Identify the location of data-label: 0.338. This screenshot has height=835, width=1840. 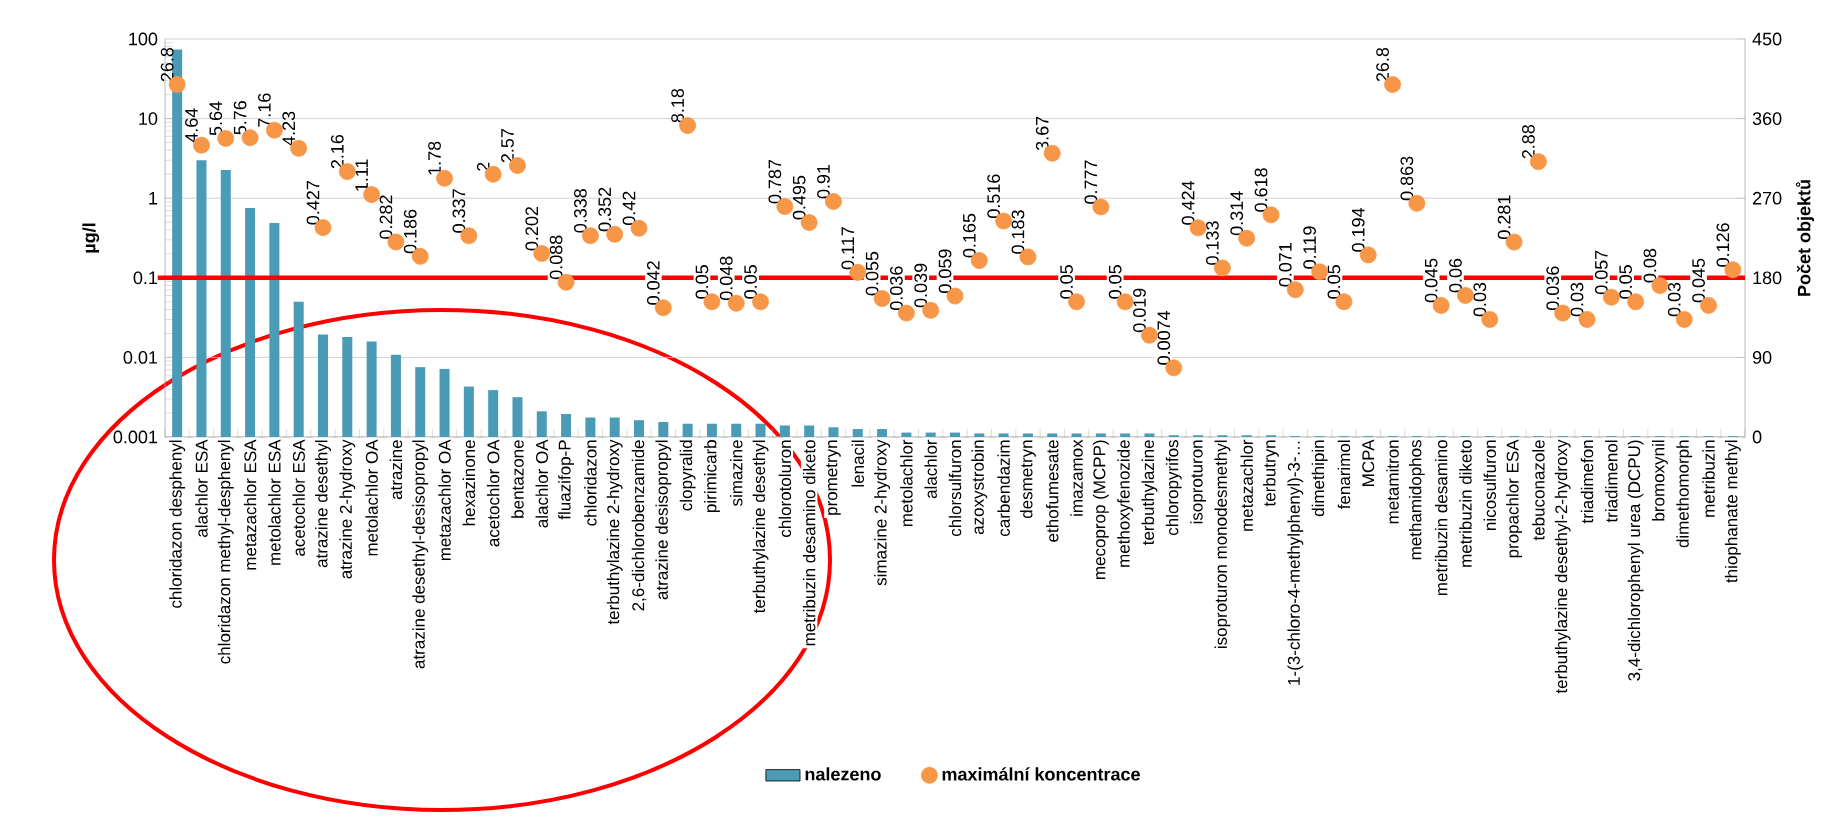
(580, 211).